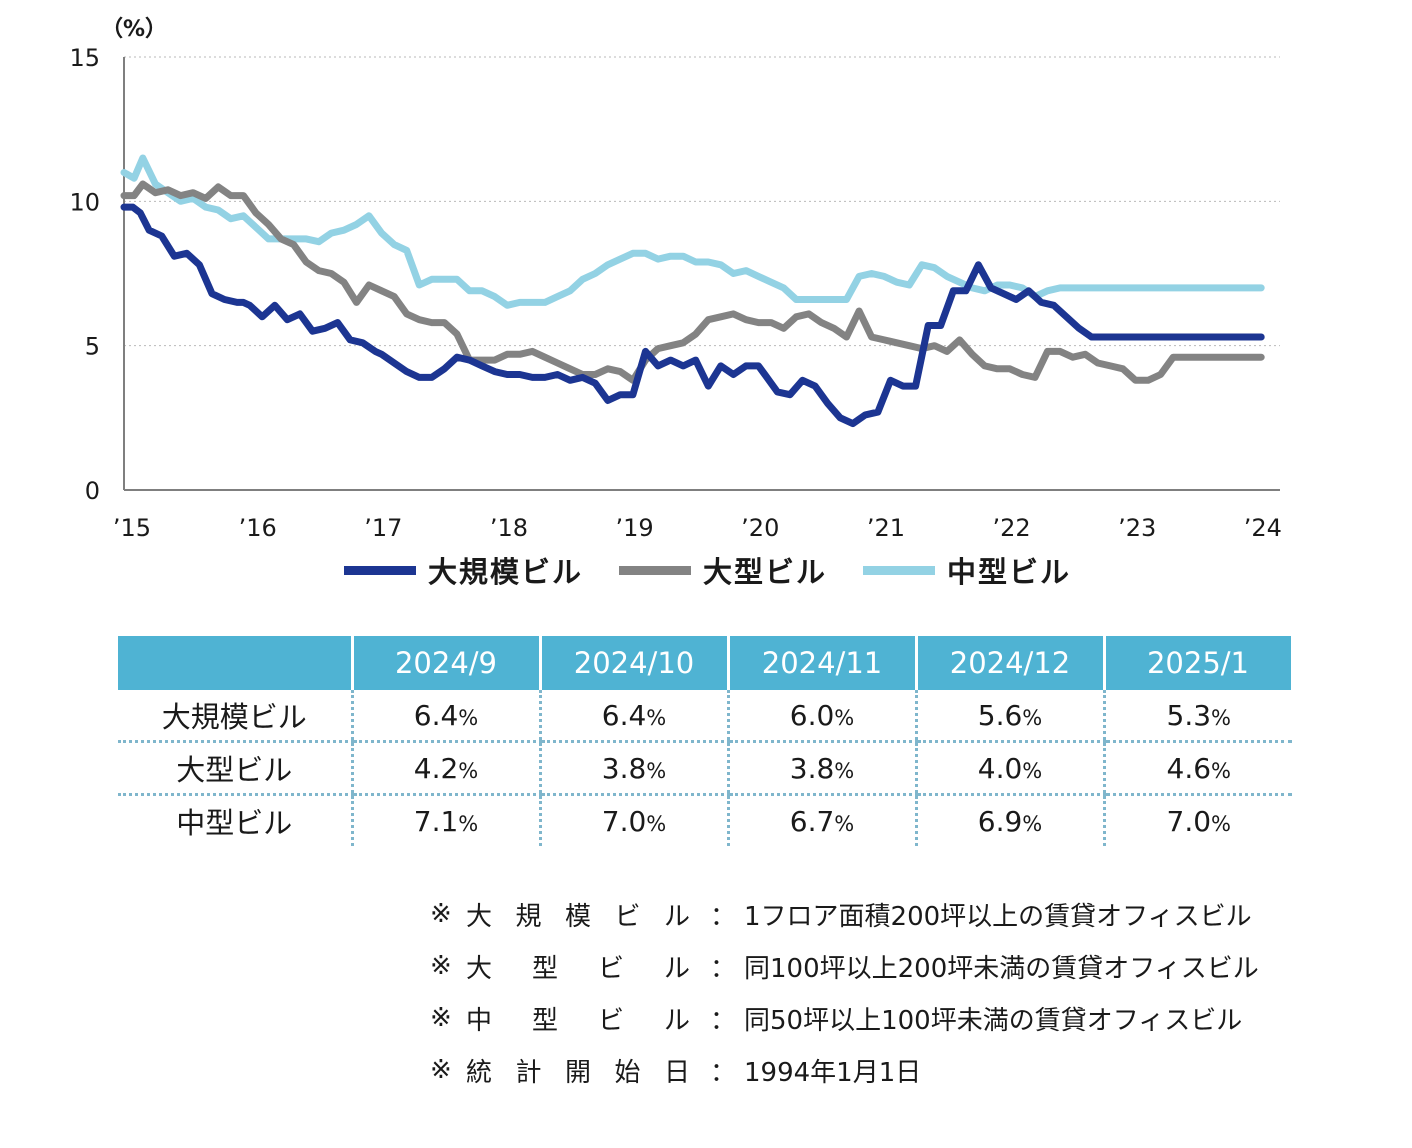  What do you see at coordinates (833, 1072) in the screenshot?
I see `footnote-description: 1994年1月1日` at bounding box center [833, 1072].